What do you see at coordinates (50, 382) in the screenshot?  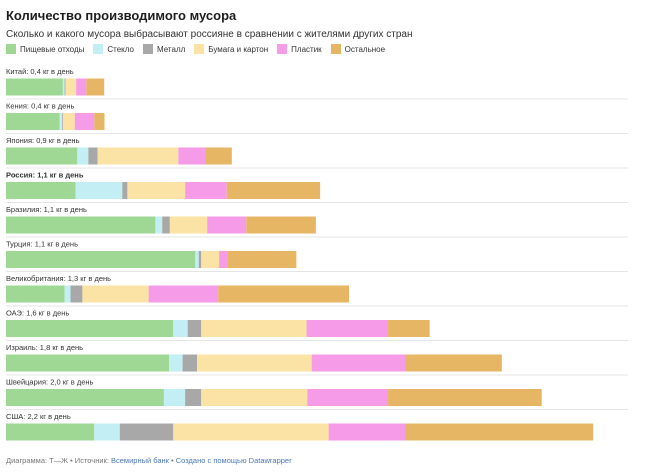 I see `bar-label: Швейцария: 2,0 кг в день` at bounding box center [50, 382].